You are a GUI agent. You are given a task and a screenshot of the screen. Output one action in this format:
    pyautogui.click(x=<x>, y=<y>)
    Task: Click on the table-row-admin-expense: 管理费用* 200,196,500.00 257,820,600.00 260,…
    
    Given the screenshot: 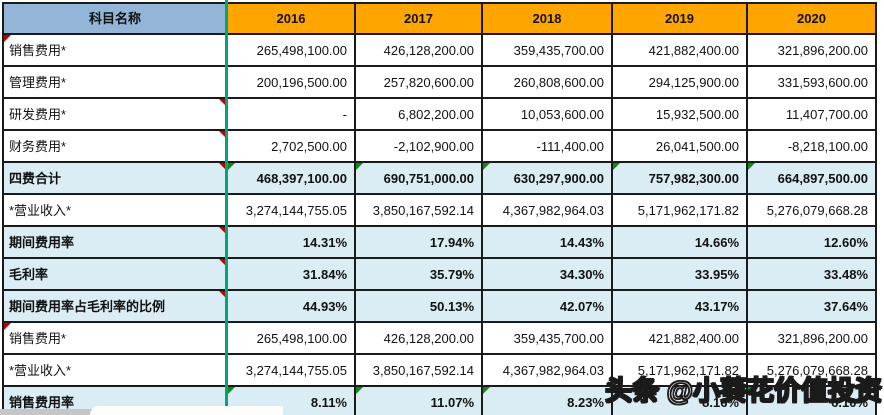 What is the action you would take?
    pyautogui.click(x=439, y=82)
    